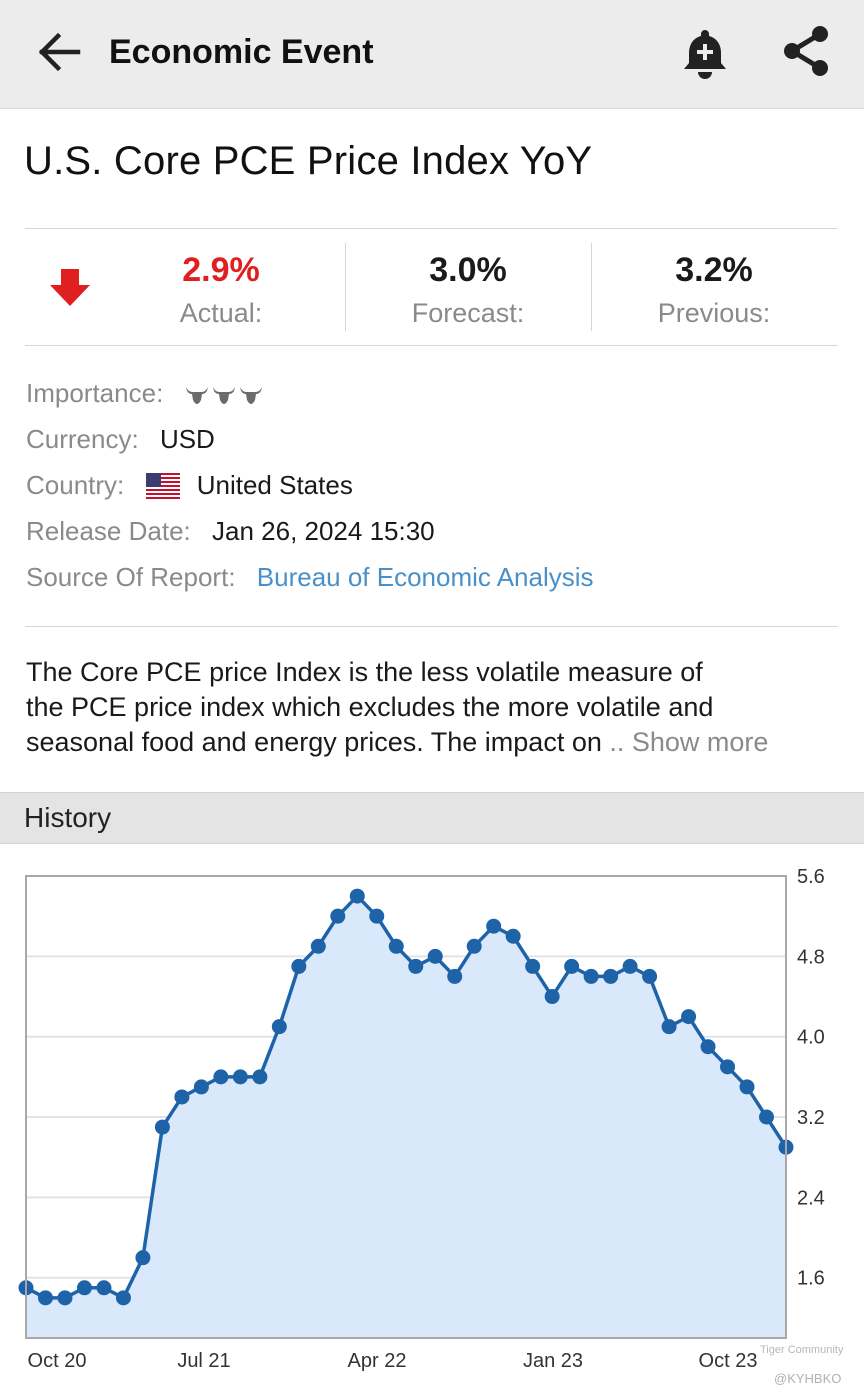  Describe the element at coordinates (432, 54) in the screenshot. I see `app-bar: Economic Event` at that location.